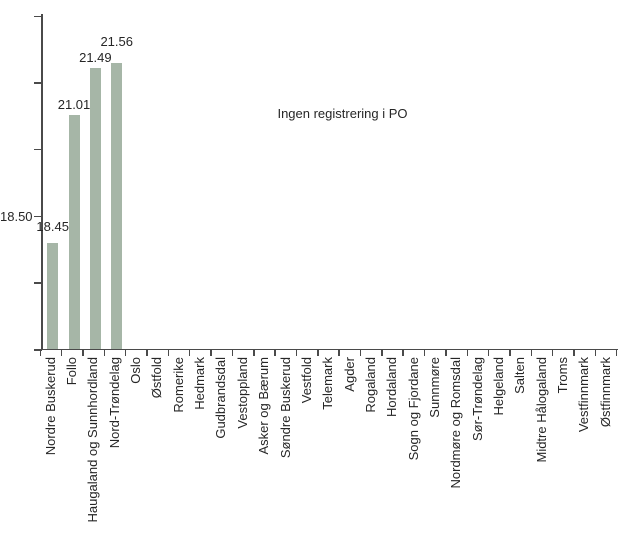 The height and width of the screenshot is (543, 620). What do you see at coordinates (157, 378) in the screenshot?
I see `x-category-label-stfold: Østfold` at bounding box center [157, 378].